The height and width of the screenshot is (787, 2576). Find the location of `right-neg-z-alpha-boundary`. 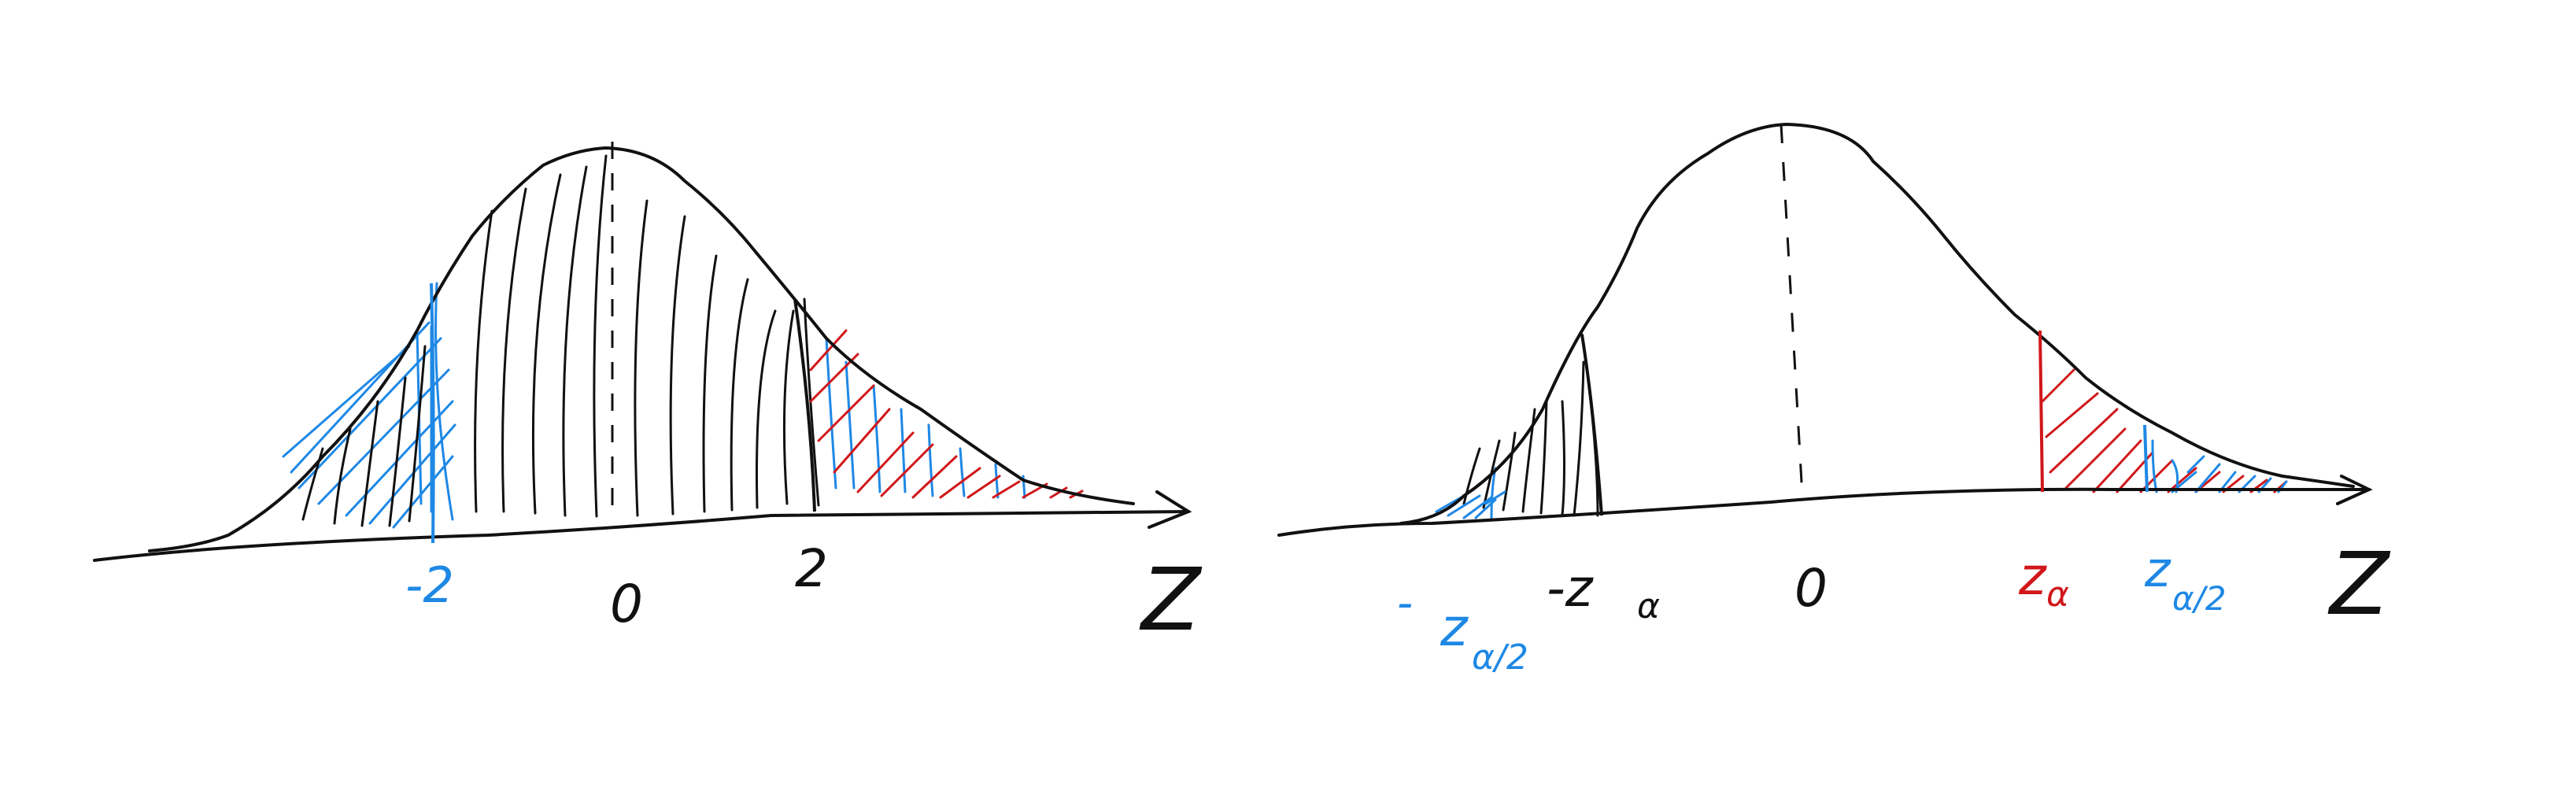

right-neg-z-alpha-boundary is located at coordinates (1591, 425).